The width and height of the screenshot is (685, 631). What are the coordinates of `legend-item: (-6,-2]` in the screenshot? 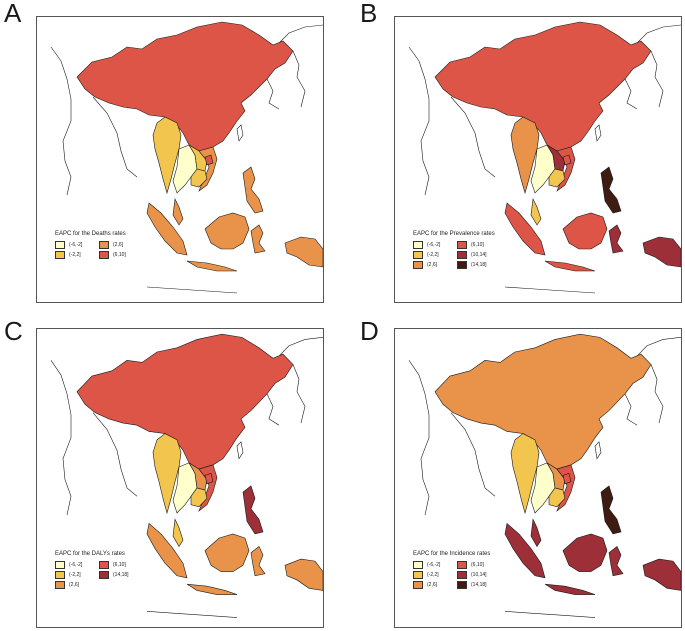 It's located at (435, 245).